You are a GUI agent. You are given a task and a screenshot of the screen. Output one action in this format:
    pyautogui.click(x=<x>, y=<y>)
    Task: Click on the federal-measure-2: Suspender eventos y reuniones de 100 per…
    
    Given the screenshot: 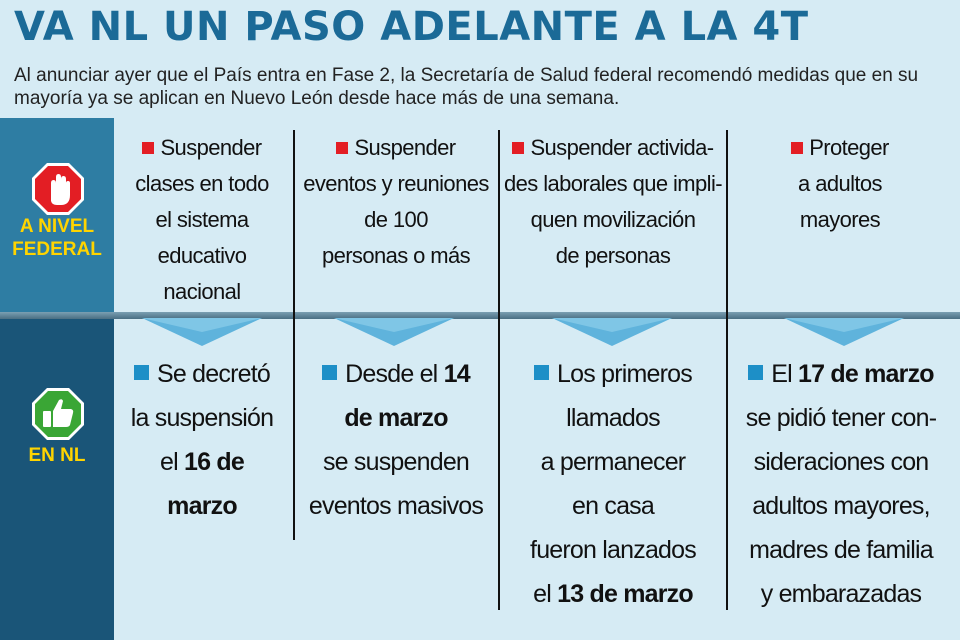 What is the action you would take?
    pyautogui.click(x=396, y=201)
    